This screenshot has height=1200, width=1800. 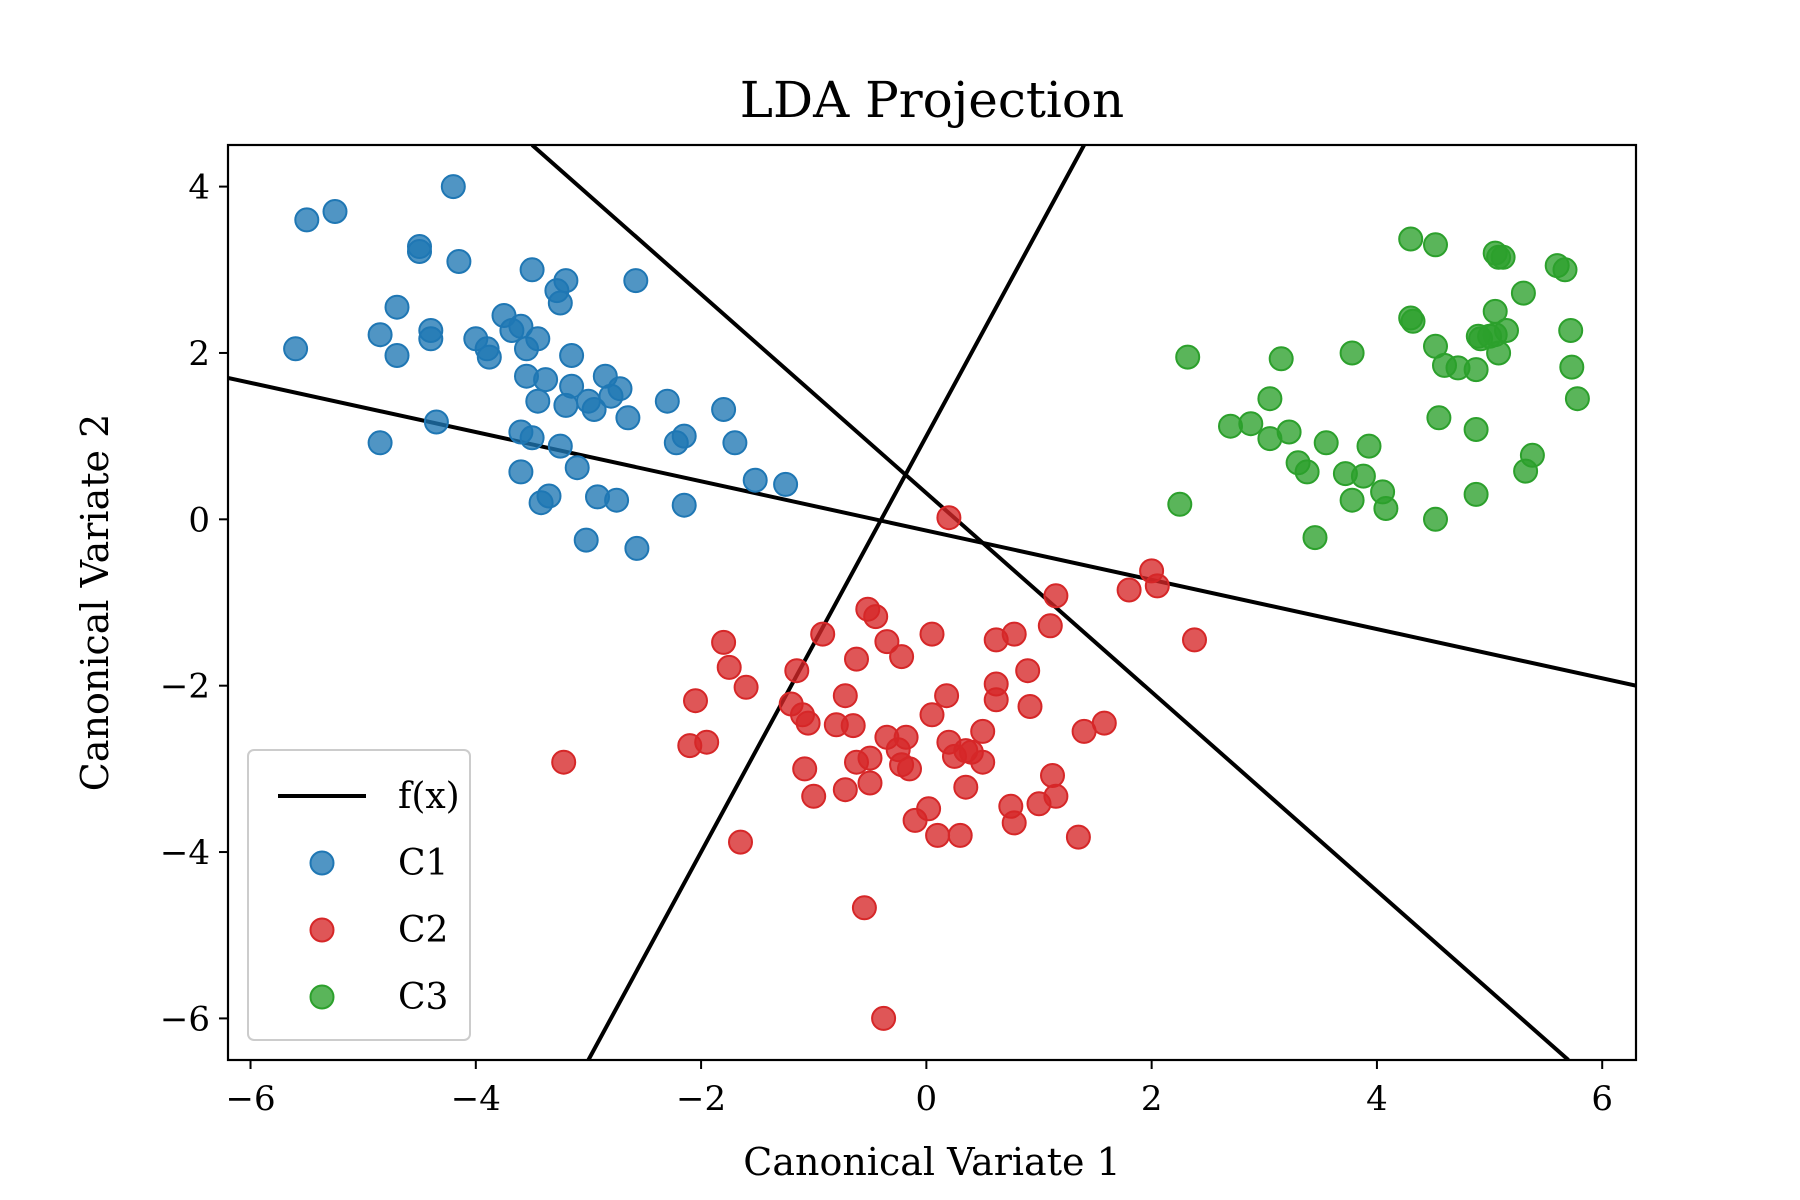 What do you see at coordinates (423, 997) in the screenshot?
I see `legend-label-c3: C3` at bounding box center [423, 997].